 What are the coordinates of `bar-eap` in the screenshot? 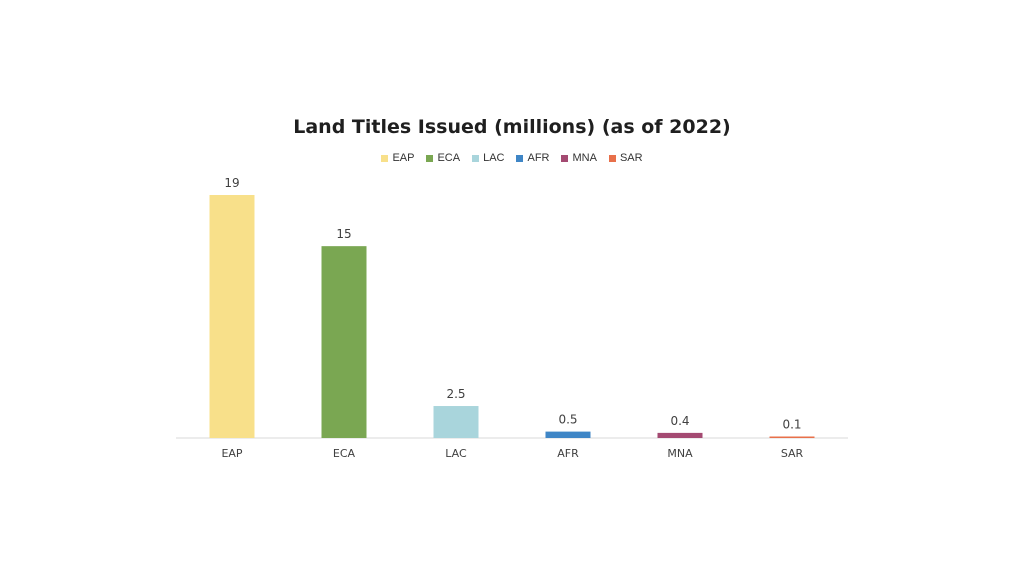 It's located at (232, 316).